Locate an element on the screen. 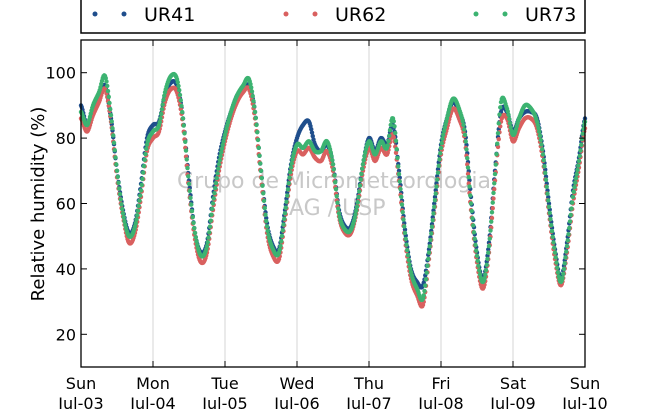 The width and height of the screenshot is (650, 409). y-tick-label: 40 is located at coordinates (66, 269).